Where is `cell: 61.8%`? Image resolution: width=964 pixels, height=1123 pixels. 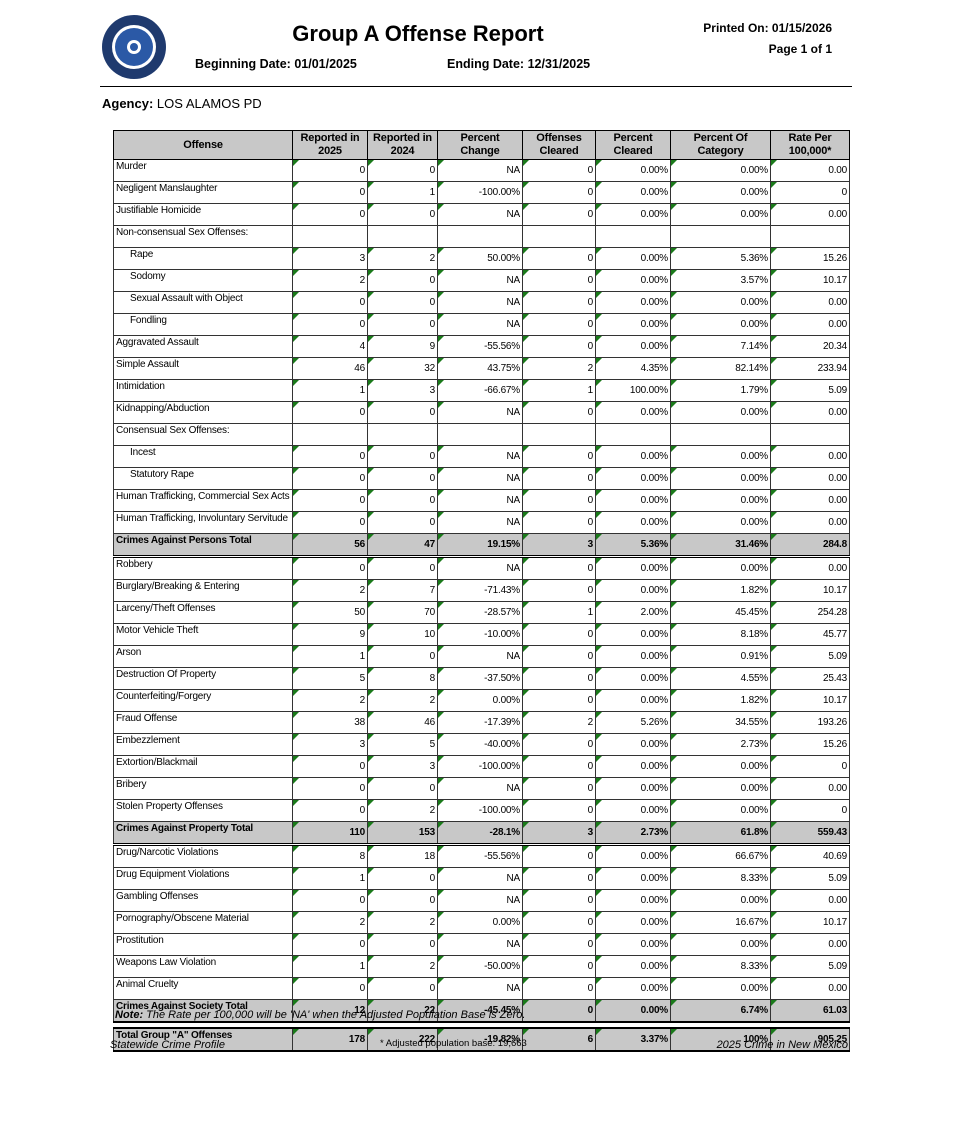
cell: 61.8% is located at coordinates (720, 833).